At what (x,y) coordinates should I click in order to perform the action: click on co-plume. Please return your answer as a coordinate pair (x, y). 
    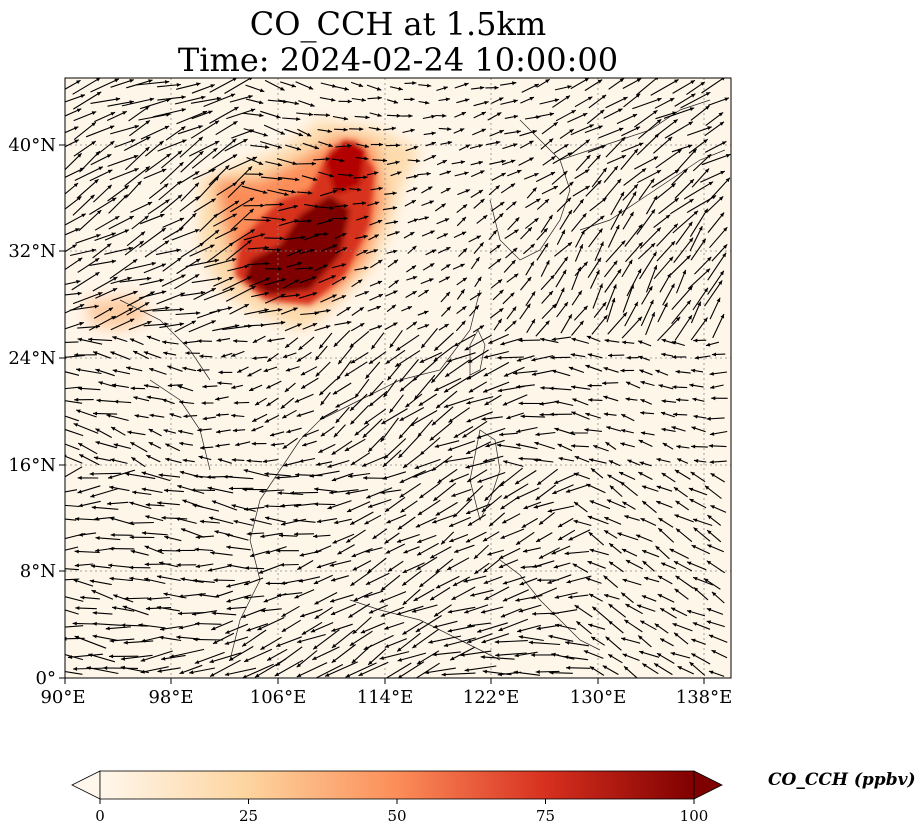
    Looking at the image, I should click on (252, 225).